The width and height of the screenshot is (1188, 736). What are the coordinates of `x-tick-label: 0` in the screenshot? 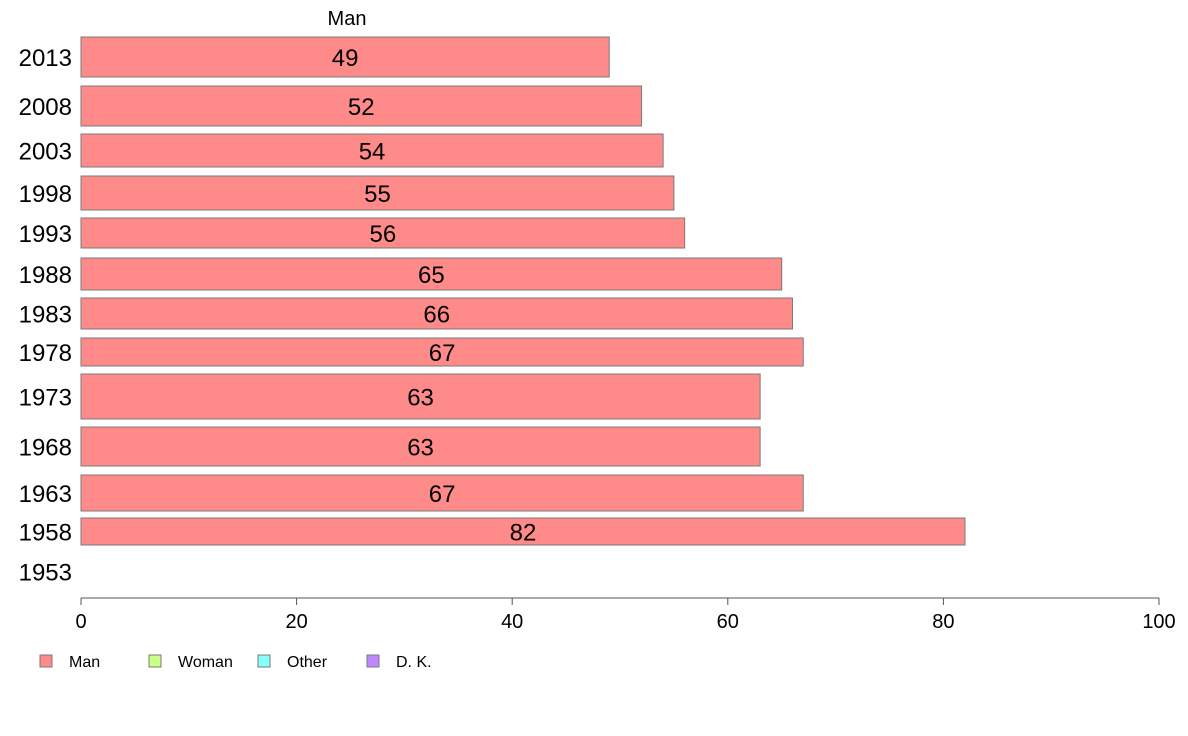 It's located at (80, 622).